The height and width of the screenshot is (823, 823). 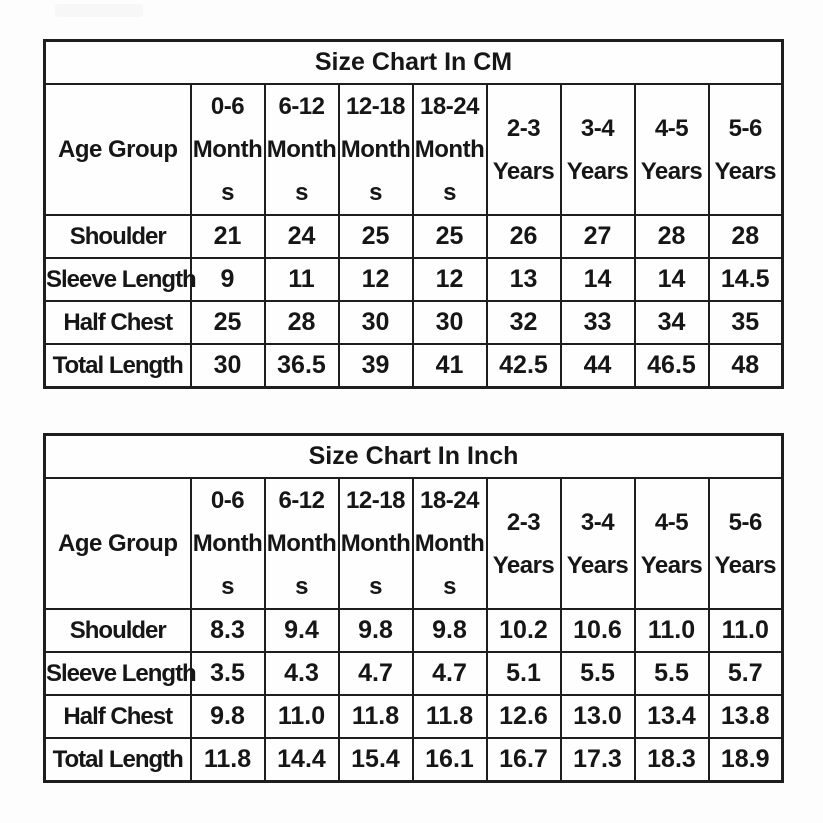 I want to click on size-value-cell: 39, so click(x=375, y=366).